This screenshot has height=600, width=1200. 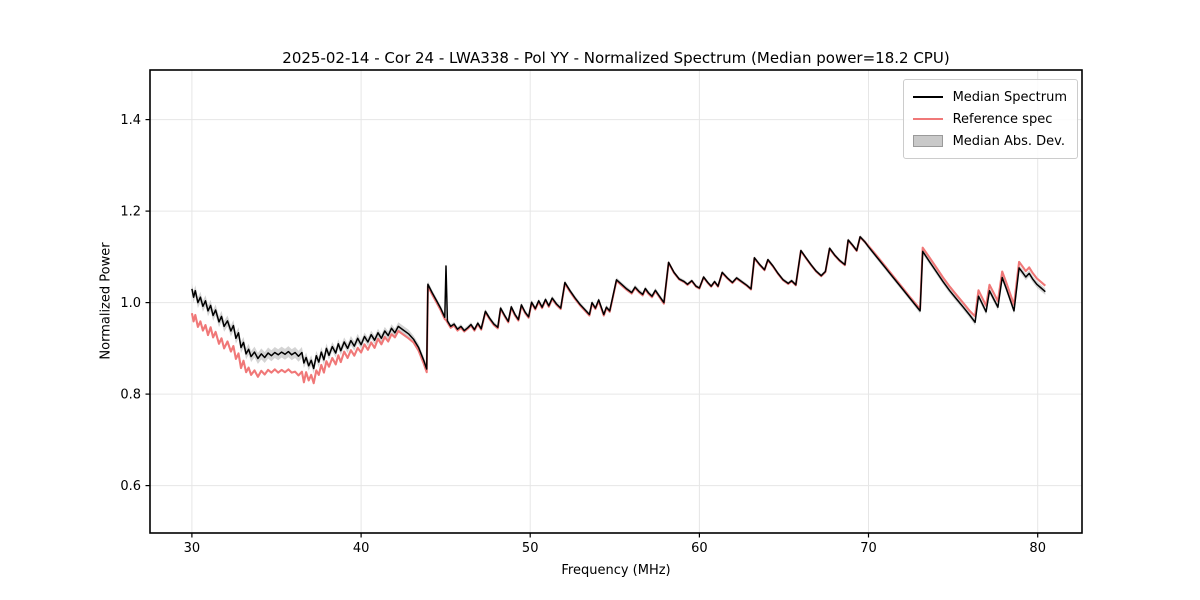 I want to click on x-tick-label: 30, so click(x=192, y=548).